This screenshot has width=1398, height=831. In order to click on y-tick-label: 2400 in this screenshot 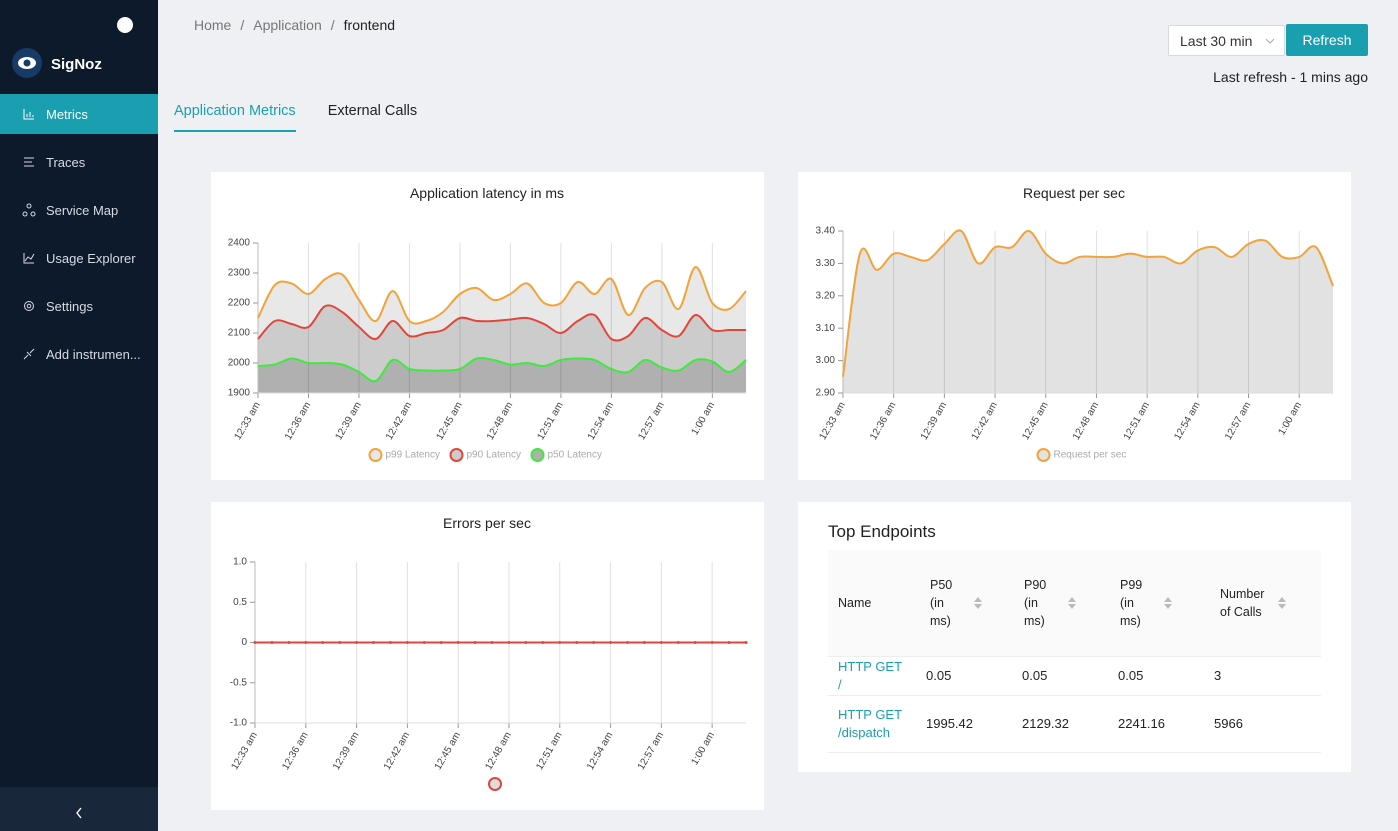, I will do `click(239, 243)`.